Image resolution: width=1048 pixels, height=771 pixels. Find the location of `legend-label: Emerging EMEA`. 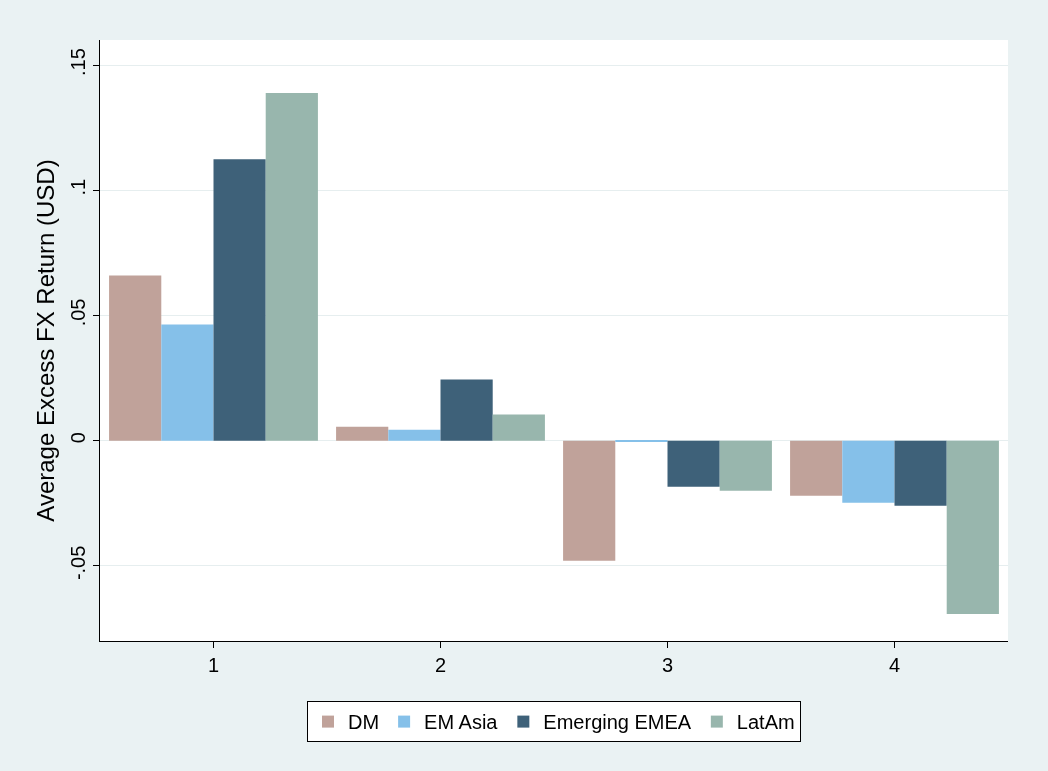

legend-label: Emerging EMEA is located at coordinates (617, 722).